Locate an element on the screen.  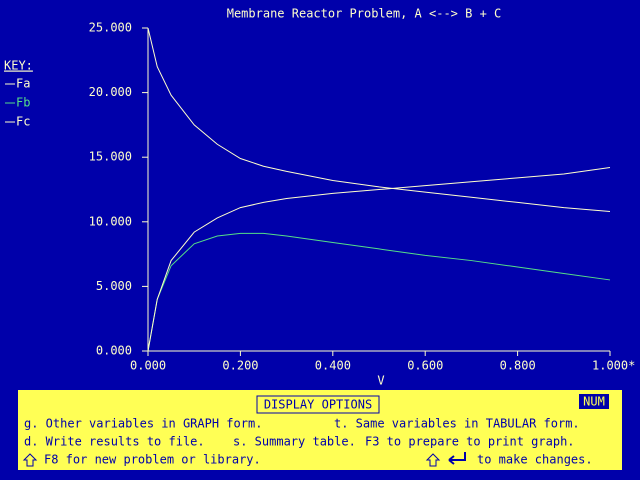
x-tick-label: 0.000 is located at coordinates (148, 366).